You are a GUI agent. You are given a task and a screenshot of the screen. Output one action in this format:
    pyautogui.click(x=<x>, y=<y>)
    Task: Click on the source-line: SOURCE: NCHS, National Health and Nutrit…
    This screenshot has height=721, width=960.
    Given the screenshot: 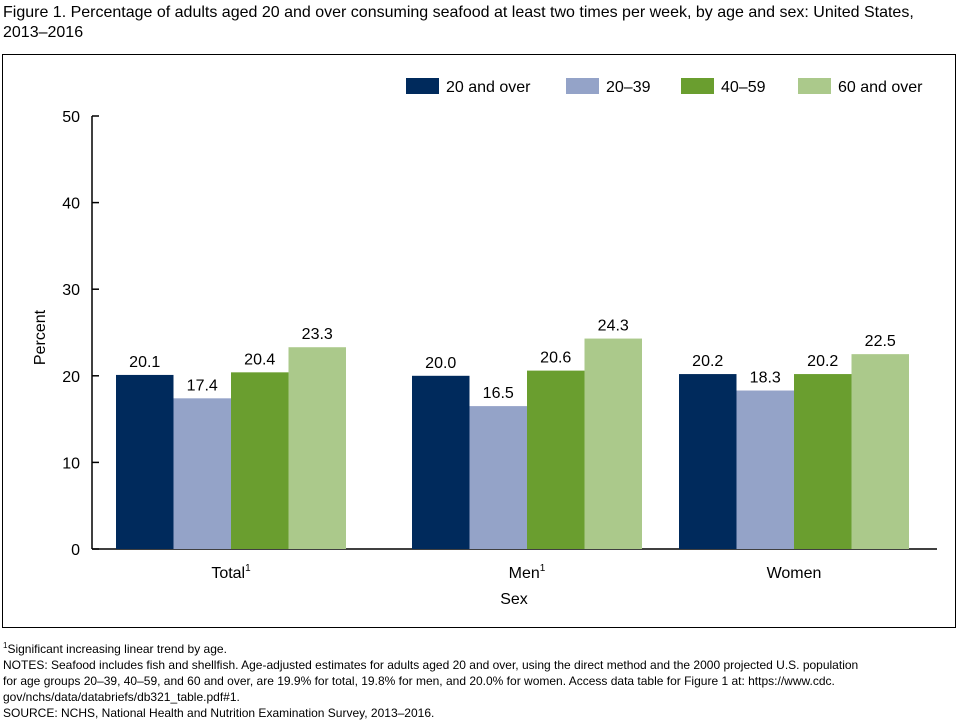 What is the action you would take?
    pyautogui.click(x=219, y=713)
    